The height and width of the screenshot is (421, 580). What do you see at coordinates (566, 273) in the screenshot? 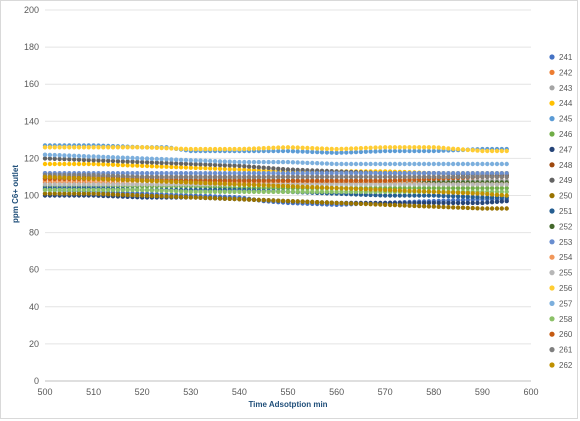
I see `legend-label: 255` at bounding box center [566, 273].